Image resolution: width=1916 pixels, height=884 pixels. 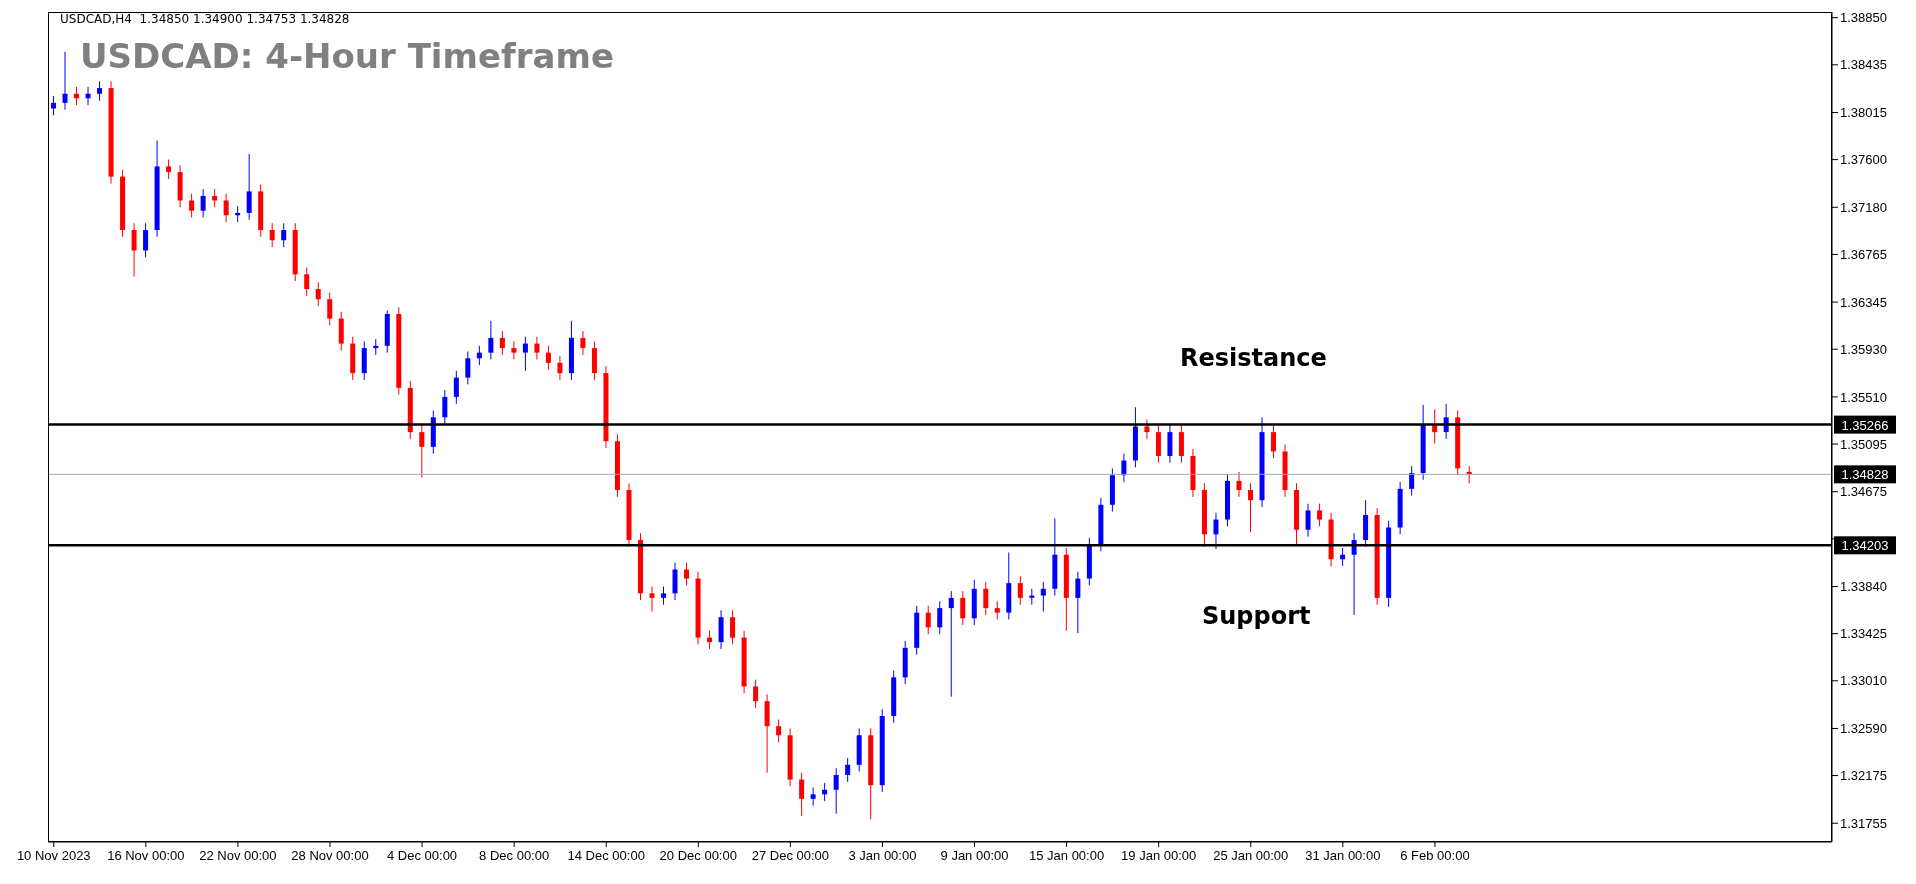 What do you see at coordinates (1863, 776) in the screenshot?
I see `y-tick-label: 1.32175` at bounding box center [1863, 776].